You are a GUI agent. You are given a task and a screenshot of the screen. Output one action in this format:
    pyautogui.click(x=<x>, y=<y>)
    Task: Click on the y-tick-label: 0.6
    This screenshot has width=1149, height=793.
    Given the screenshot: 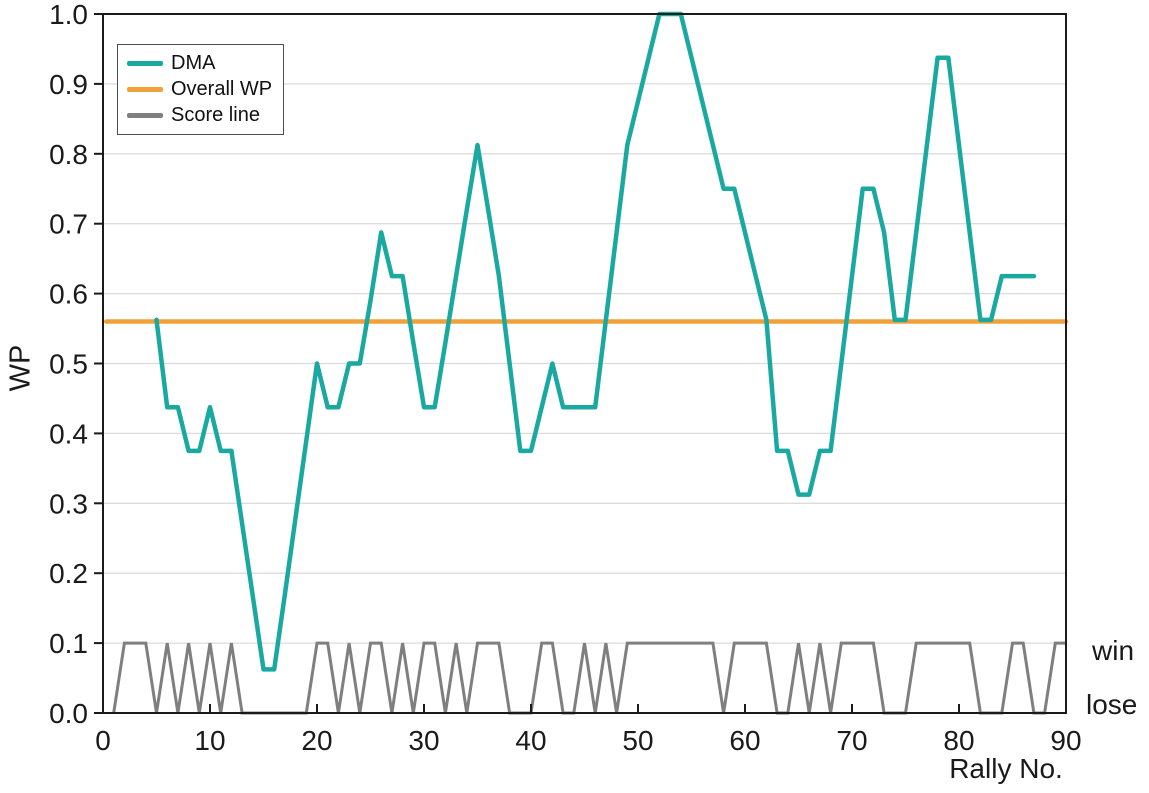 What is the action you would take?
    pyautogui.click(x=68, y=294)
    